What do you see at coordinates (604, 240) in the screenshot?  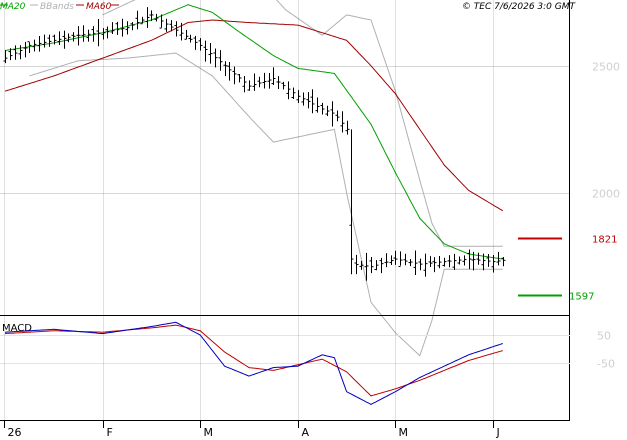 I see `level-label: 1821` at bounding box center [604, 240].